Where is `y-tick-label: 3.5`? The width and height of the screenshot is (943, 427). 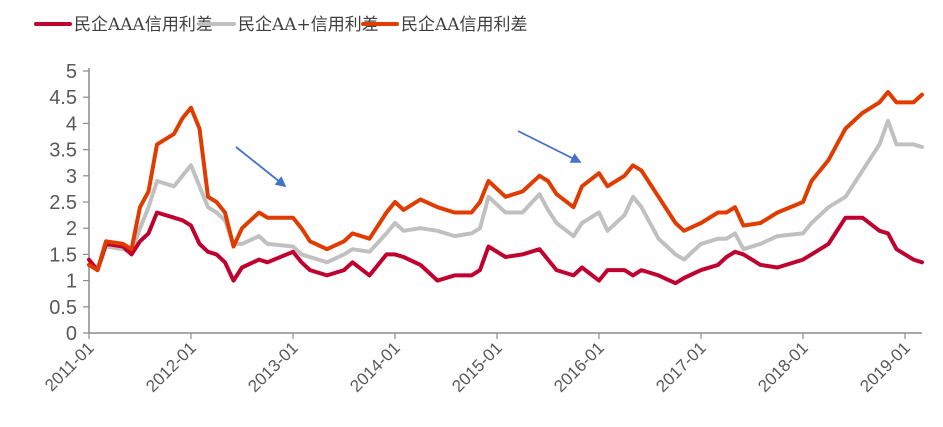
y-tick-label: 3.5 is located at coordinates (63, 151).